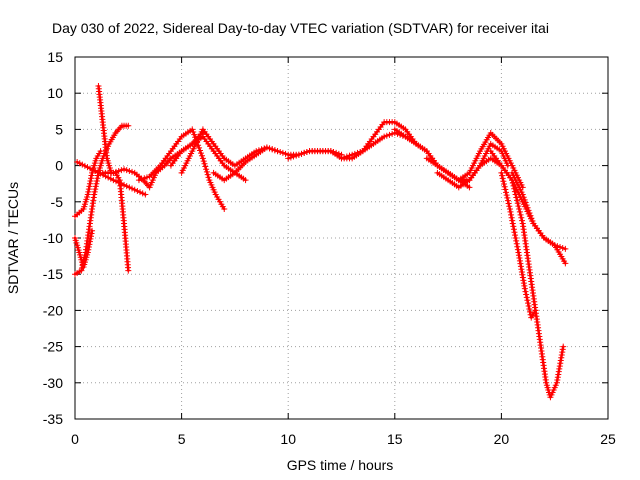 The height and width of the screenshot is (480, 640). I want to click on y-axis-label: SDTVAR / TECUs, so click(13, 238).